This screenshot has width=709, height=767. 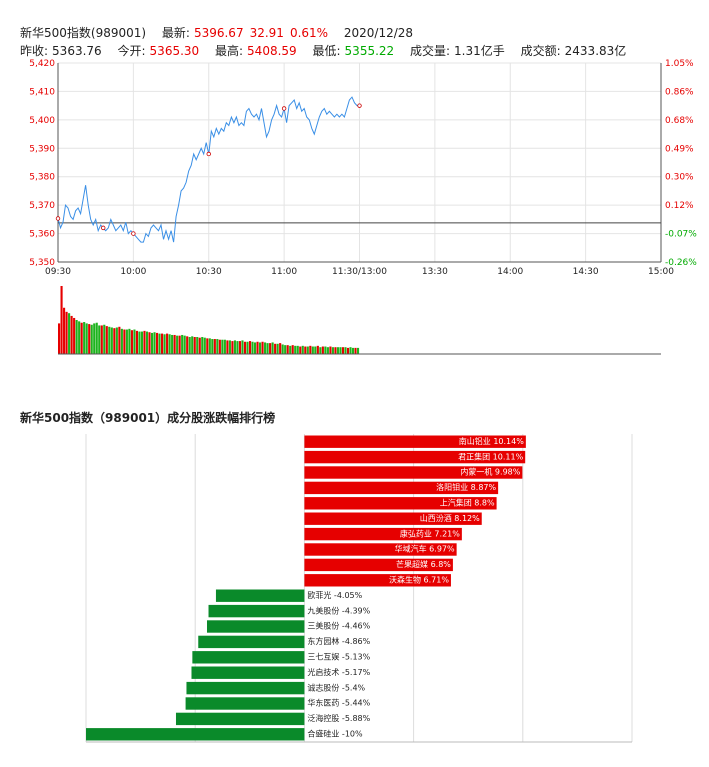 I want to click on intraday-volume-chart, so click(x=359, y=320).